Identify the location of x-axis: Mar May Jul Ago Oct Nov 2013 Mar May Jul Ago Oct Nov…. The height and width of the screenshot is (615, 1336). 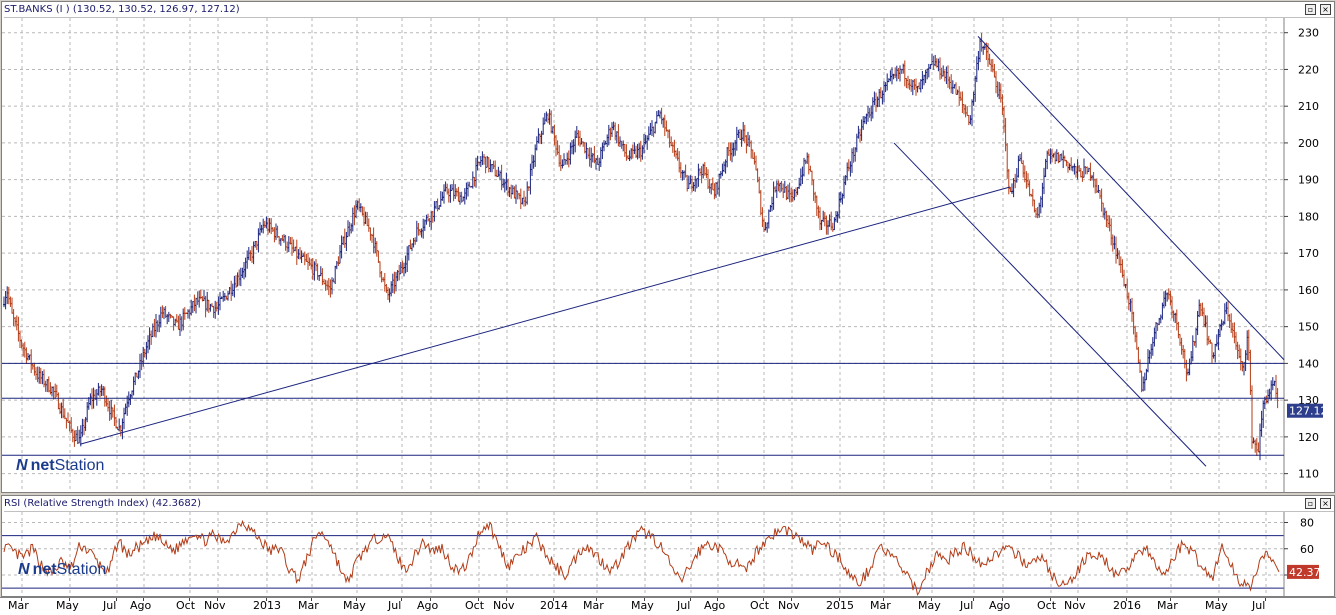
(668, 606).